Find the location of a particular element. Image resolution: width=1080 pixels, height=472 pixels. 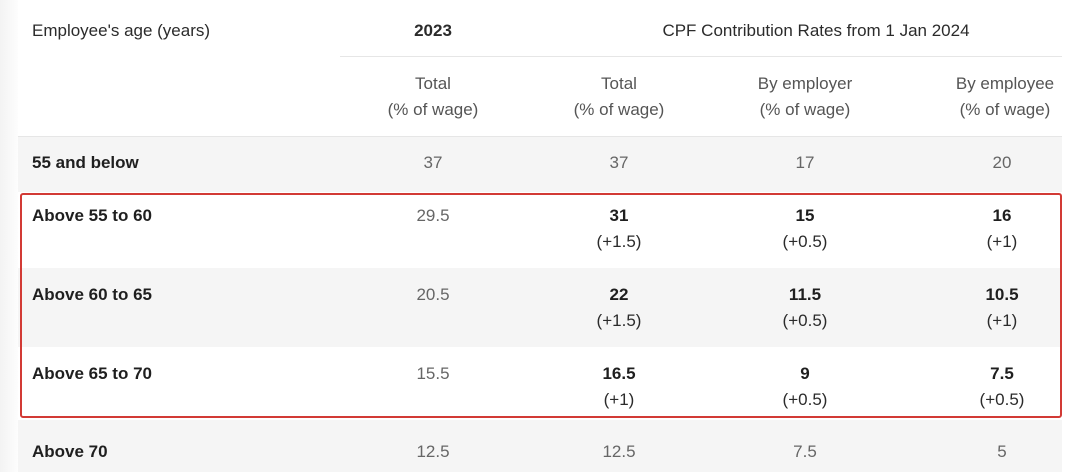

cell-by-employee: 16 (+1) is located at coordinates (996, 229).